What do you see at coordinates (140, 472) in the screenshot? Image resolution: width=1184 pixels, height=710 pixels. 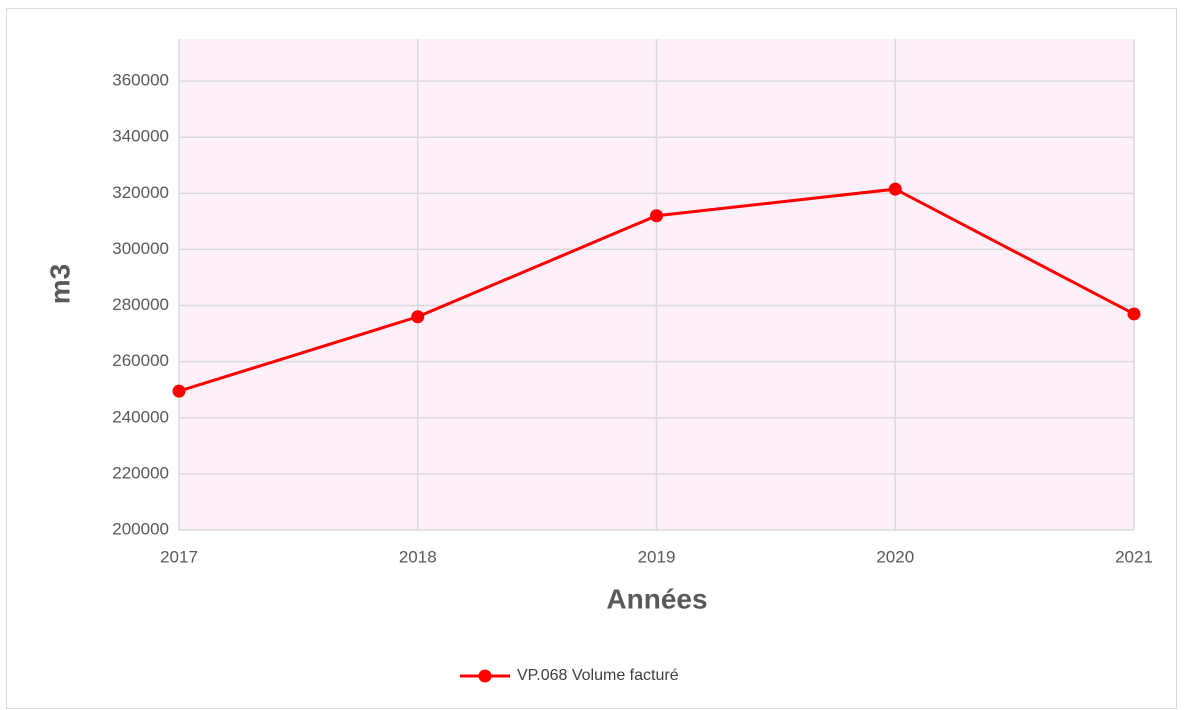 I see `y-tick-label: 220000` at bounding box center [140, 472].